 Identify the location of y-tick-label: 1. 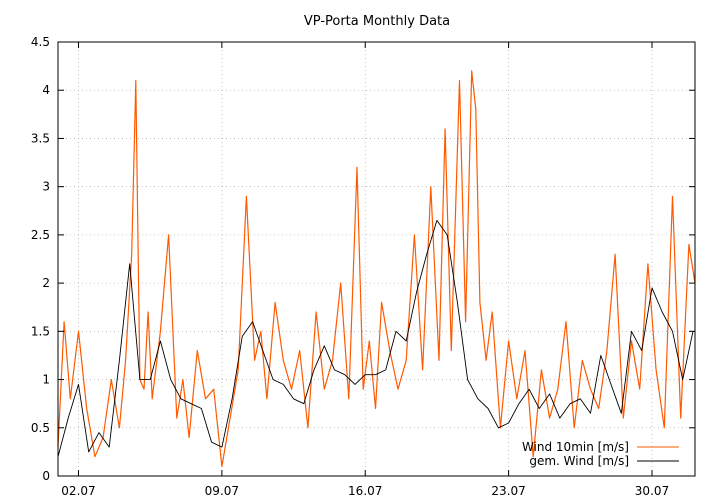
(46, 380).